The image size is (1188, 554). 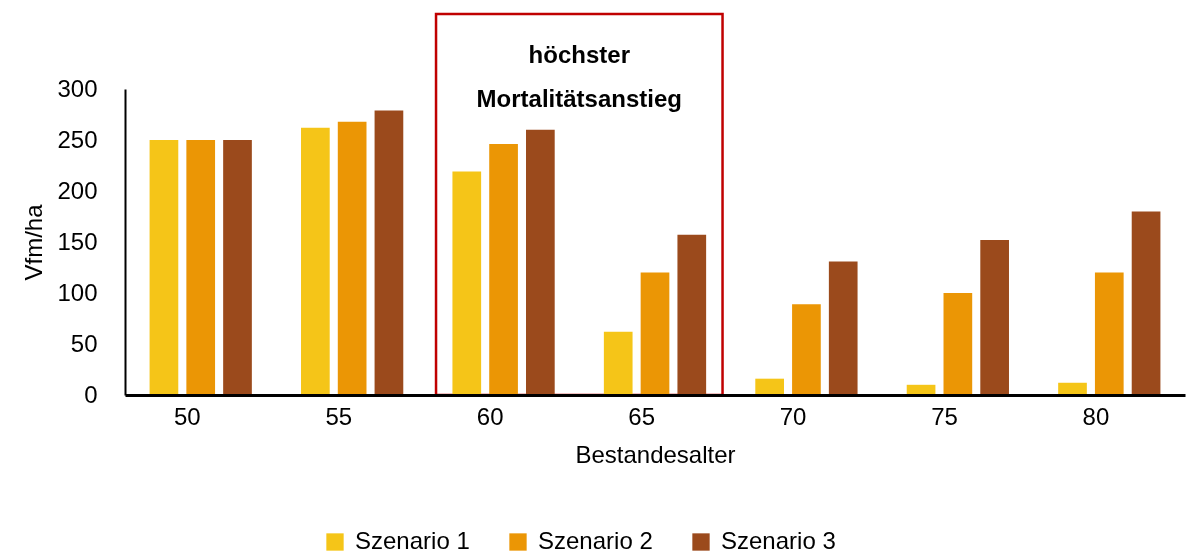 I want to click on legend-label: Szenario 3, so click(x=778, y=540).